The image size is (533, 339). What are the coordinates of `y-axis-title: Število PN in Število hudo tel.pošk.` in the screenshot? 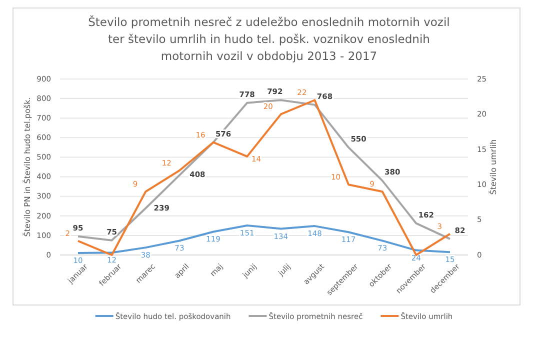 It's located at (27, 167).